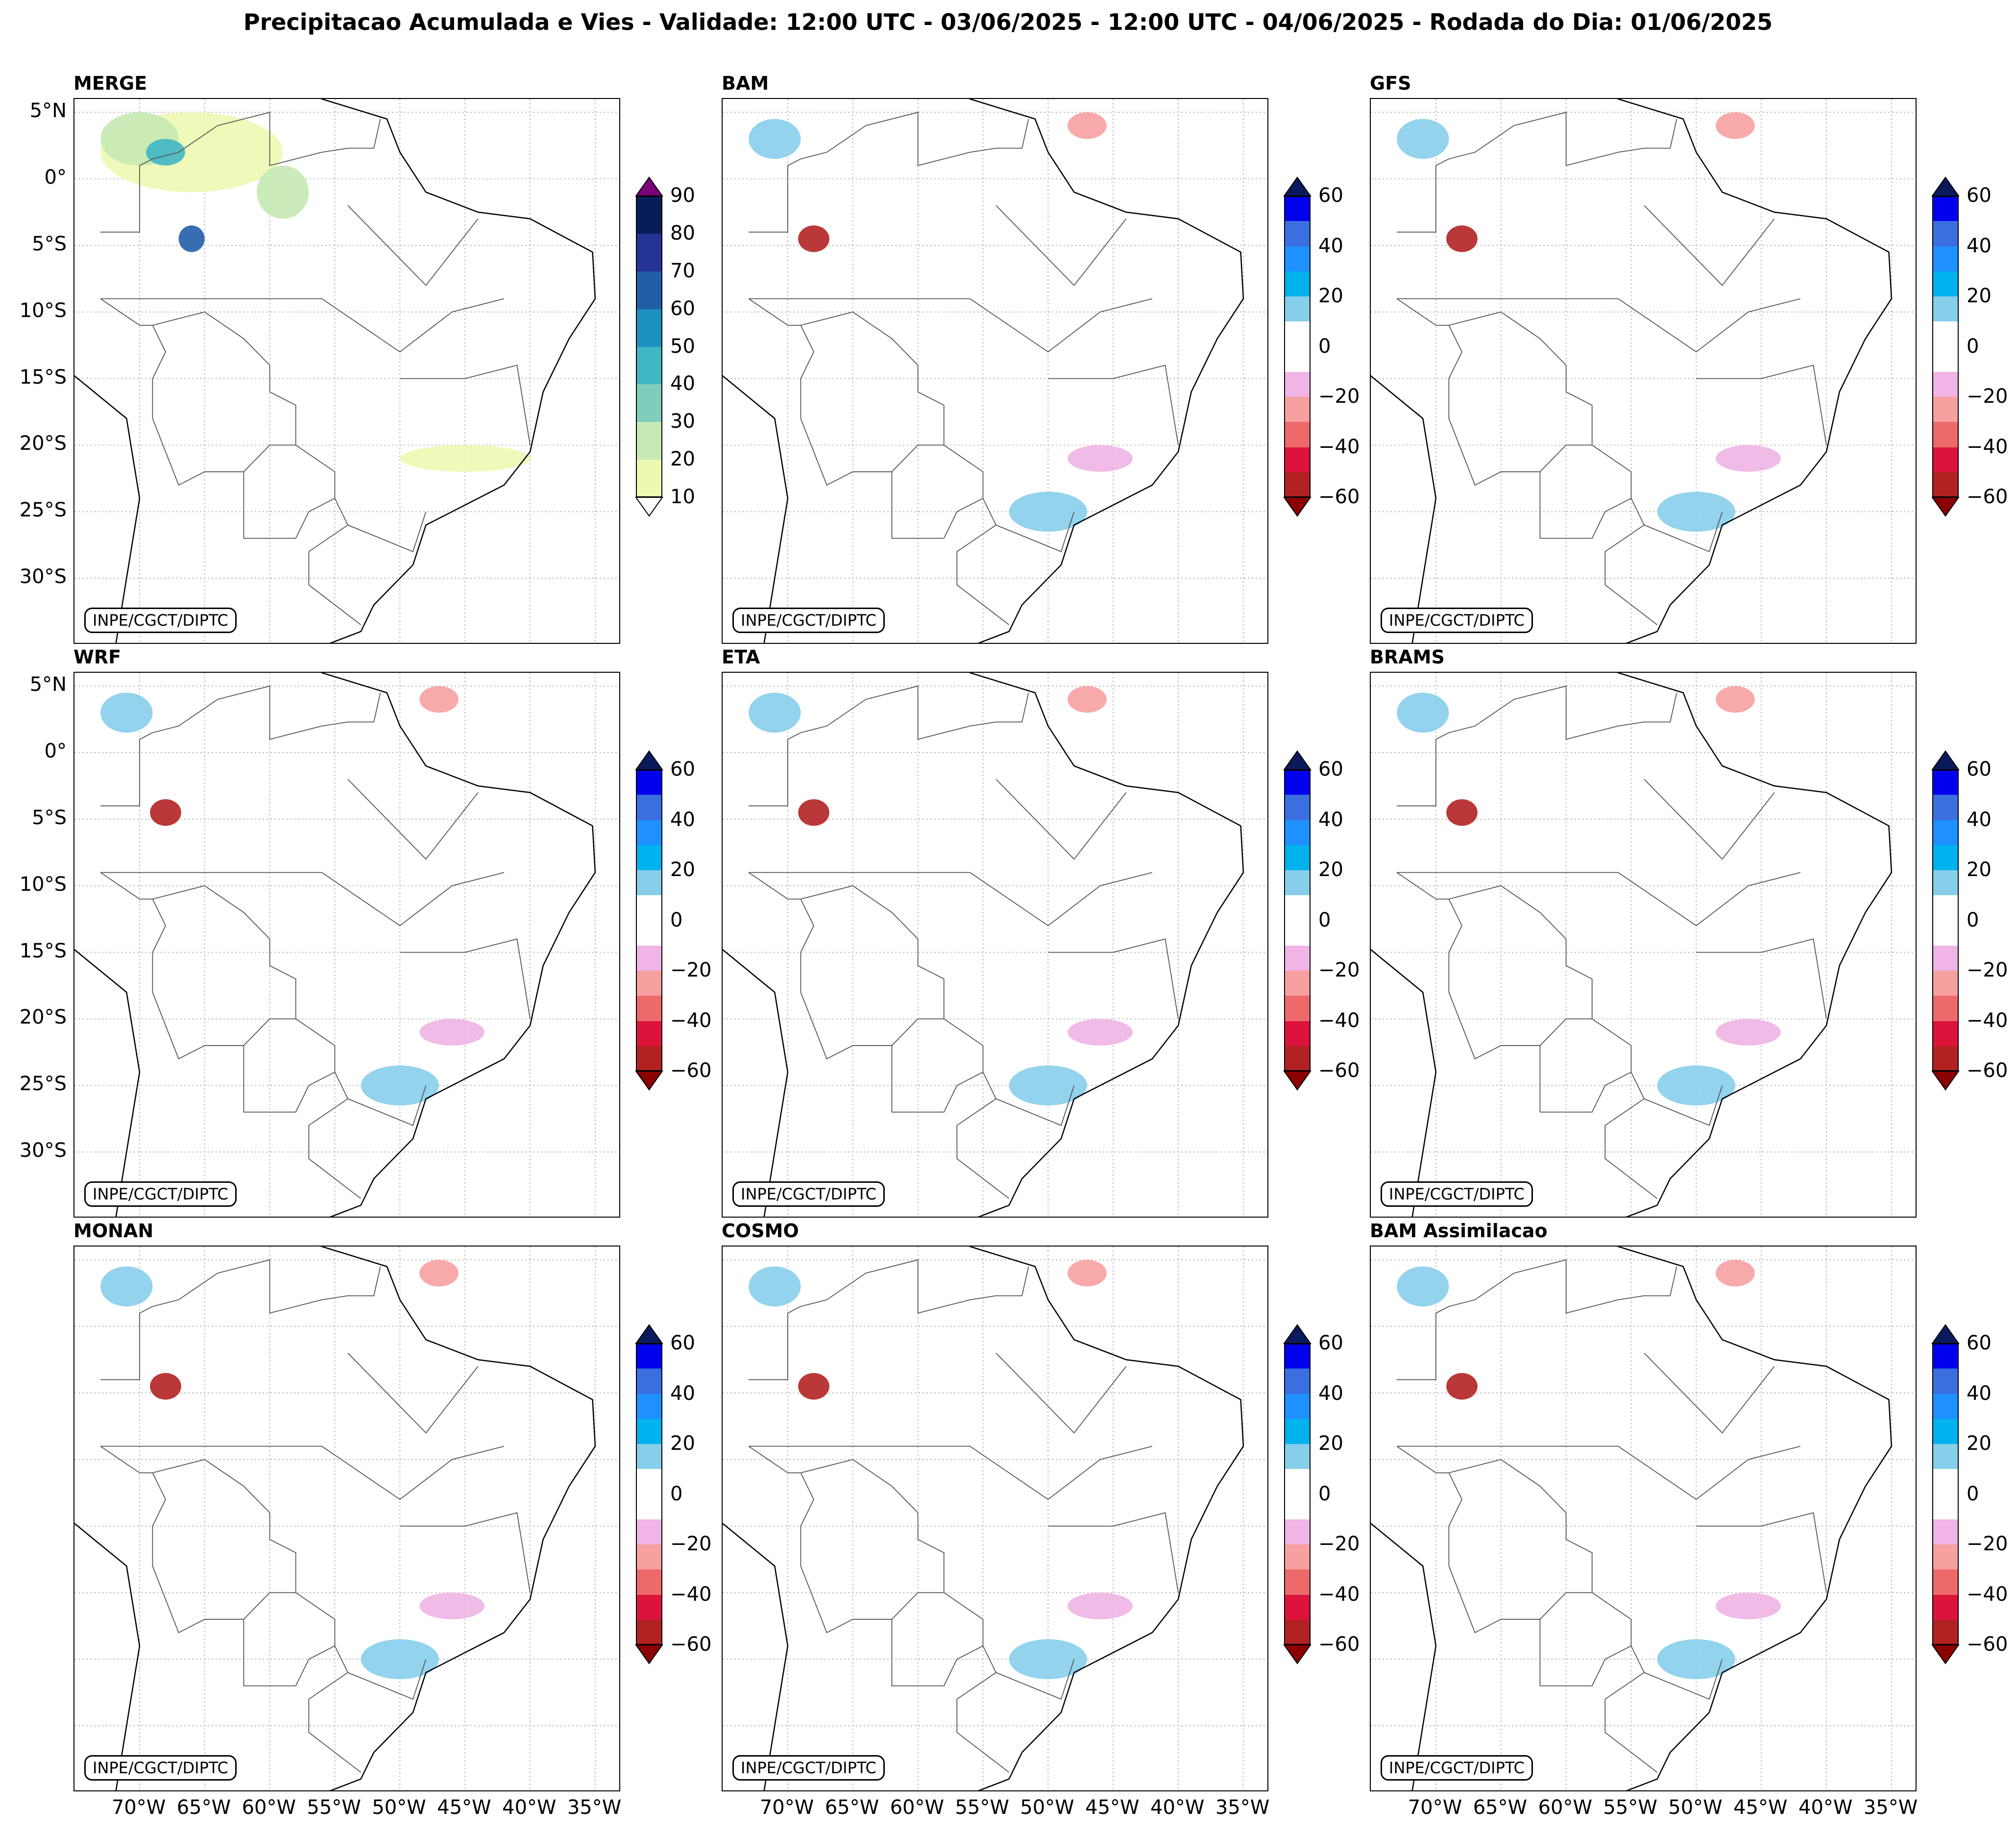 Image resolution: width=2016 pixels, height=1834 pixels. I want to click on lon-tick-label: 40°W, so click(1825, 1808).